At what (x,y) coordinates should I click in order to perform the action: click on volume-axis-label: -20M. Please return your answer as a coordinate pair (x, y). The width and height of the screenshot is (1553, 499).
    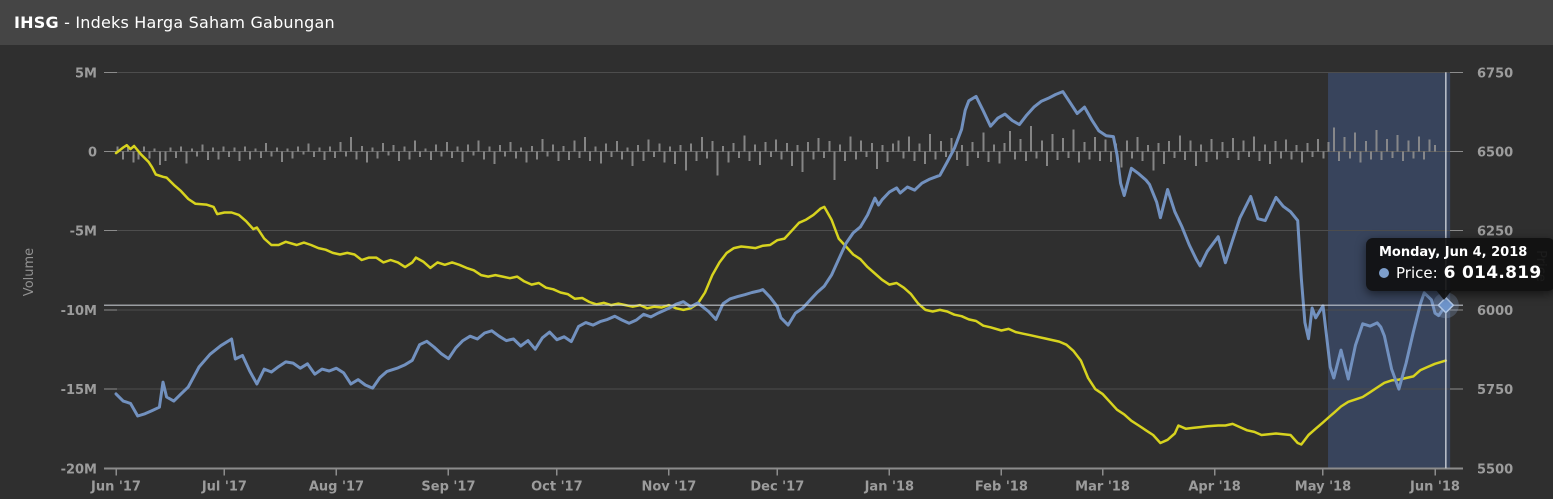
    Looking at the image, I should click on (79, 469).